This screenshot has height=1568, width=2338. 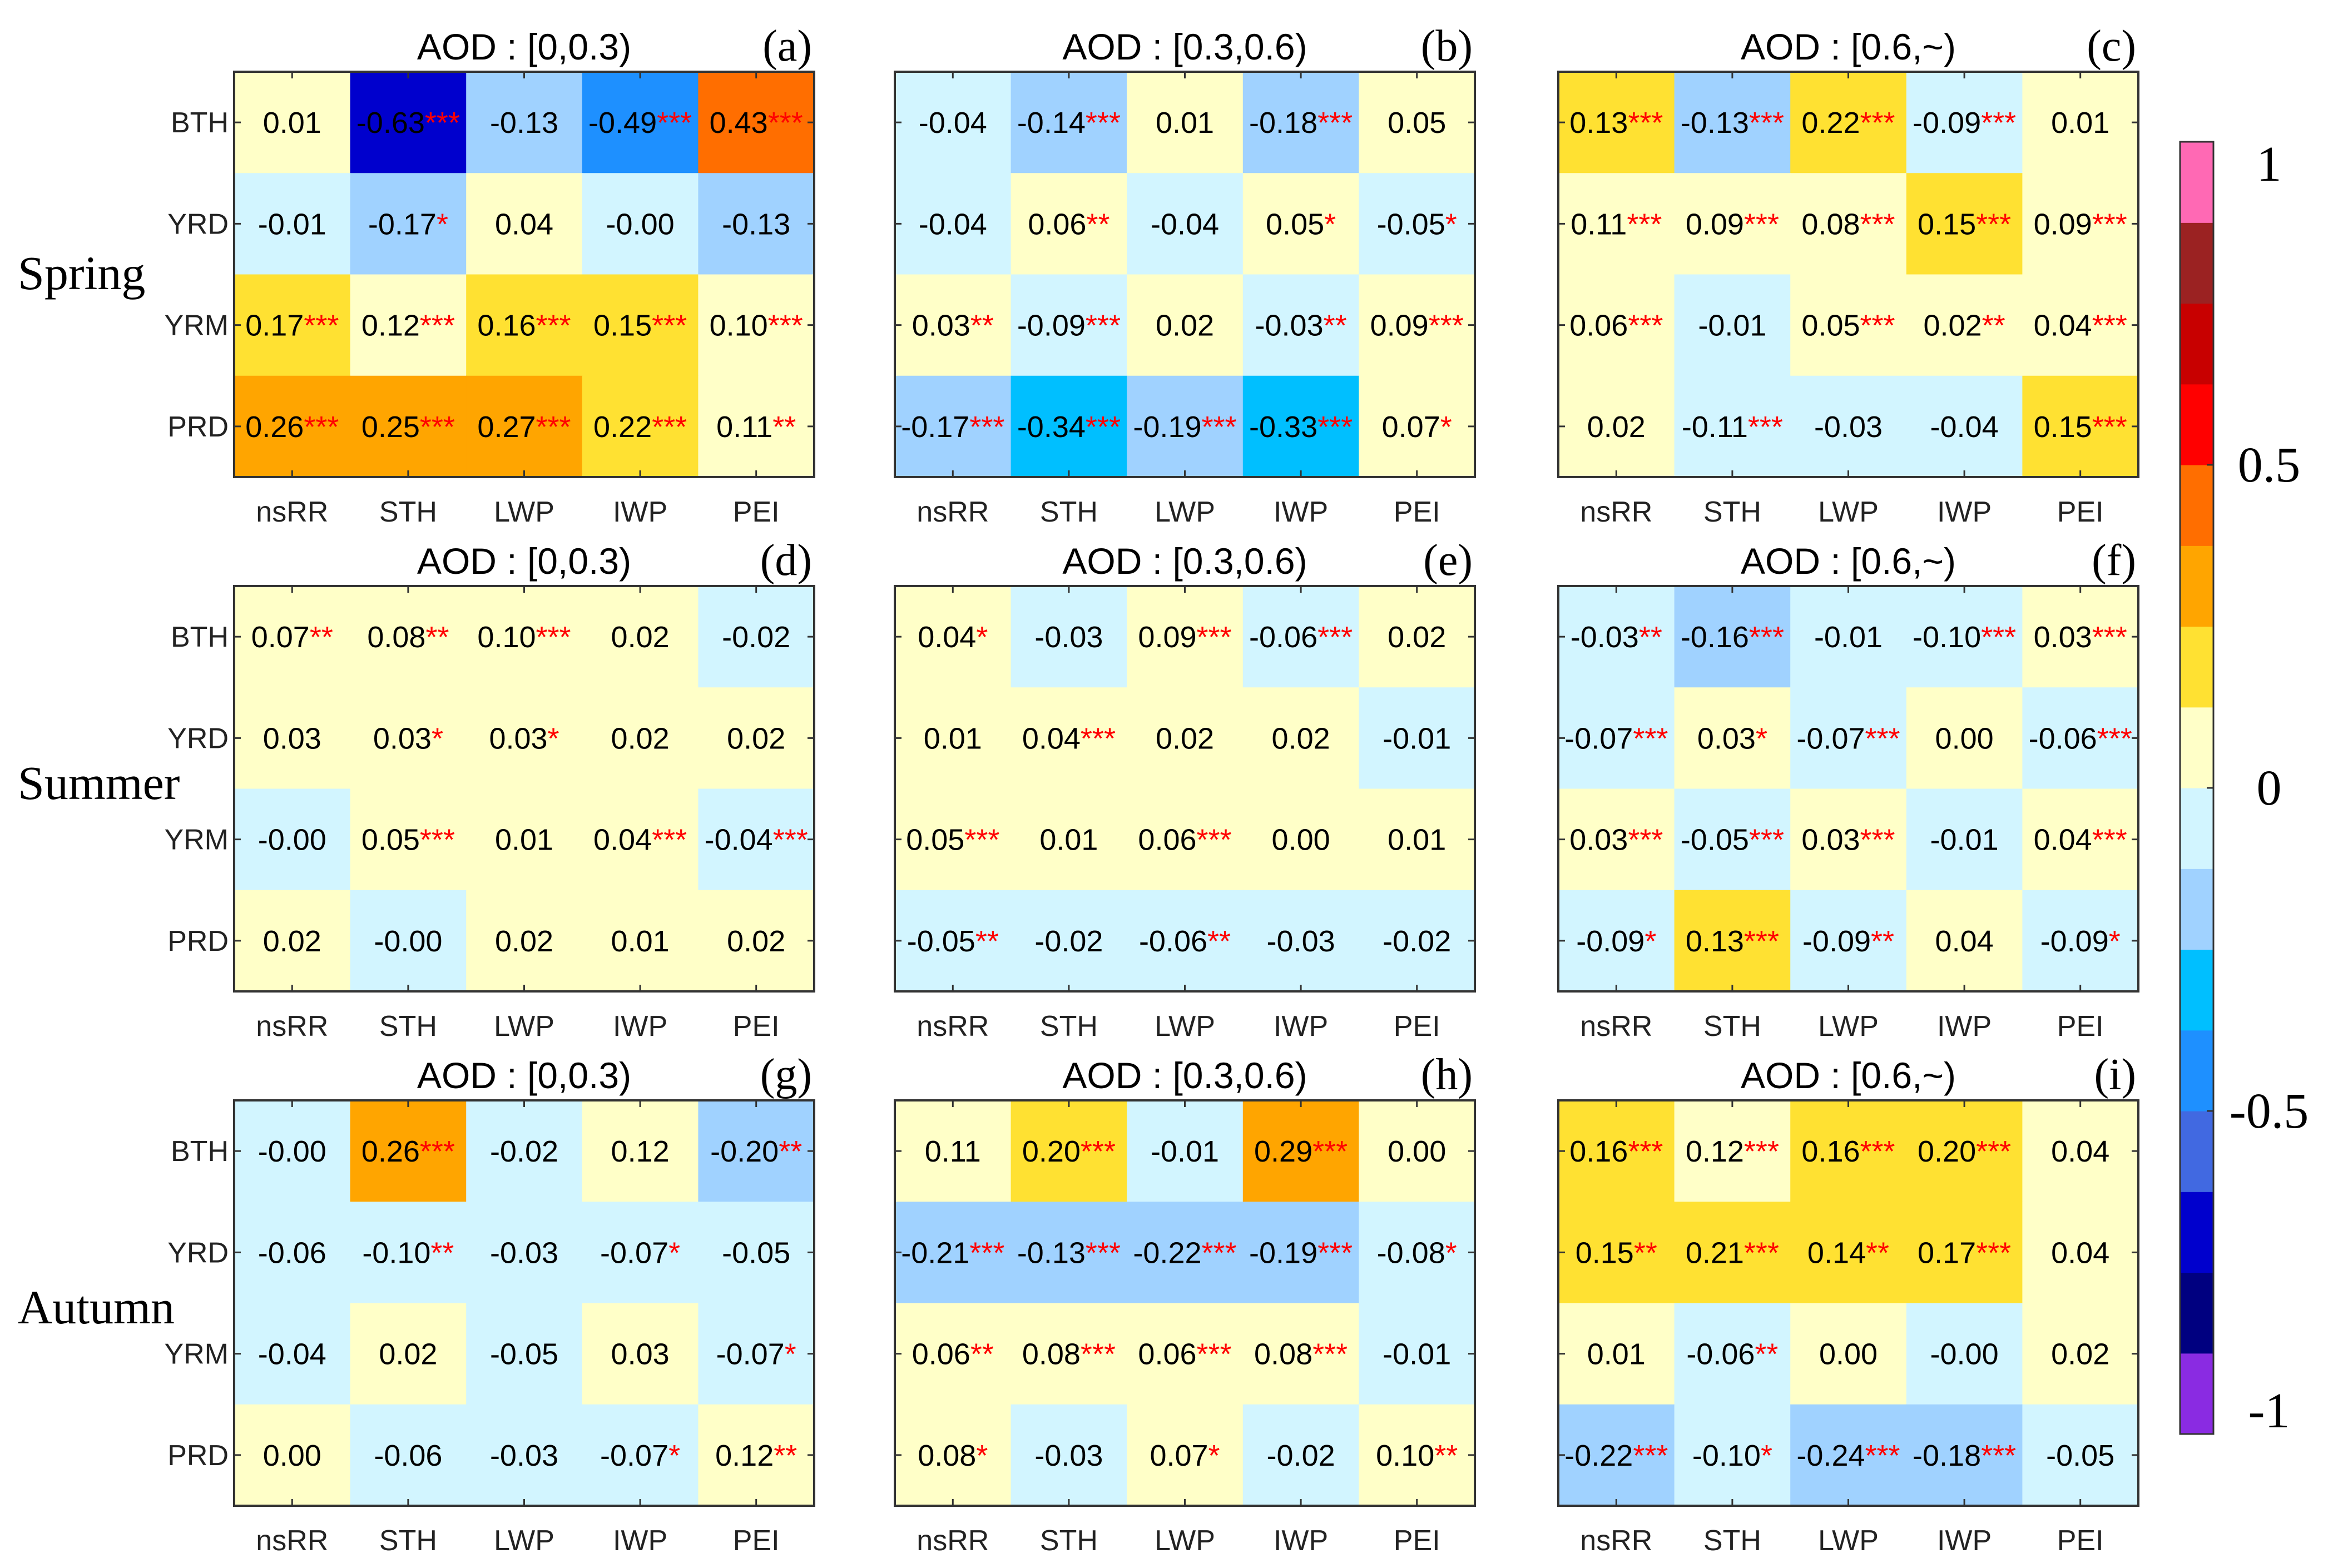 What do you see at coordinates (524, 123) in the screenshot?
I see `cell-value-label: -0.13` at bounding box center [524, 123].